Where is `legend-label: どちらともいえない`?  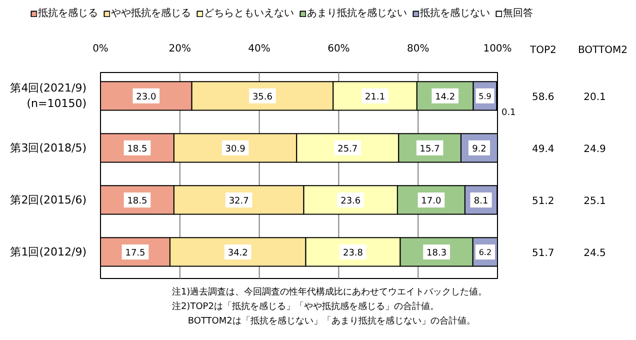 legend-label: どちらともいえない is located at coordinates (249, 13).